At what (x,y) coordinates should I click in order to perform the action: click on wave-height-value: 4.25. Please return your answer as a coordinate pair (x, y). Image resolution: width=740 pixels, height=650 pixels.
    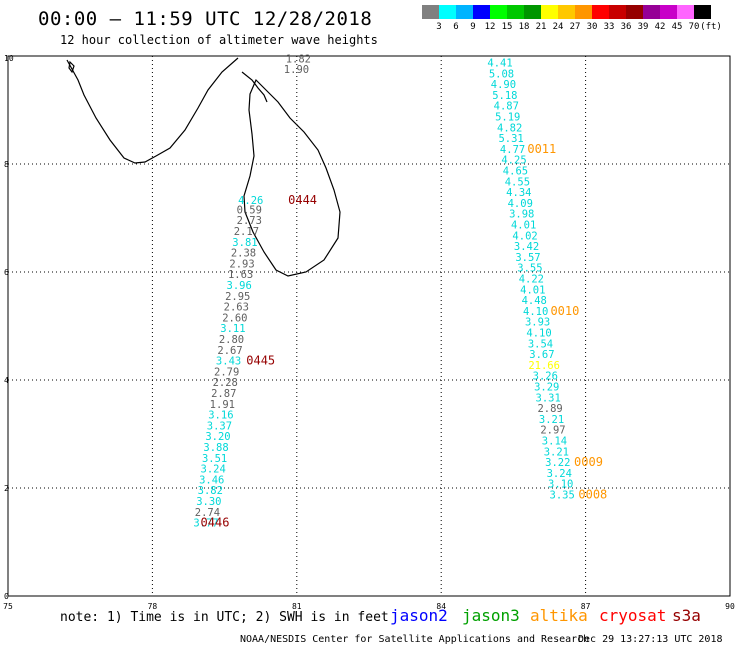
    Looking at the image, I should click on (513, 161).